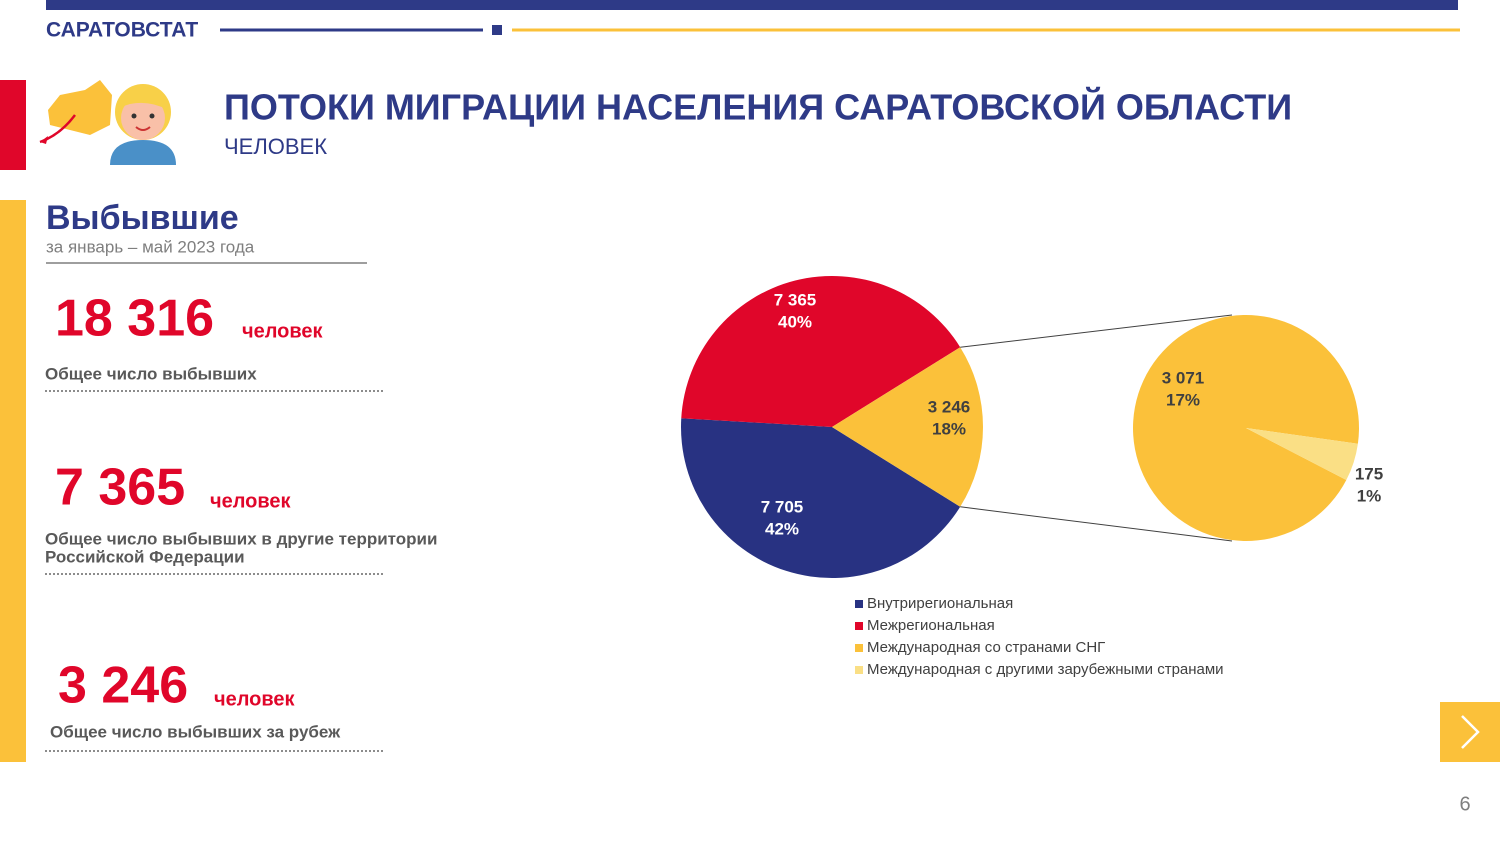 This screenshot has width=1500, height=844. Describe the element at coordinates (1183, 399) in the screenshot. I see `data-label: 17%` at that location.